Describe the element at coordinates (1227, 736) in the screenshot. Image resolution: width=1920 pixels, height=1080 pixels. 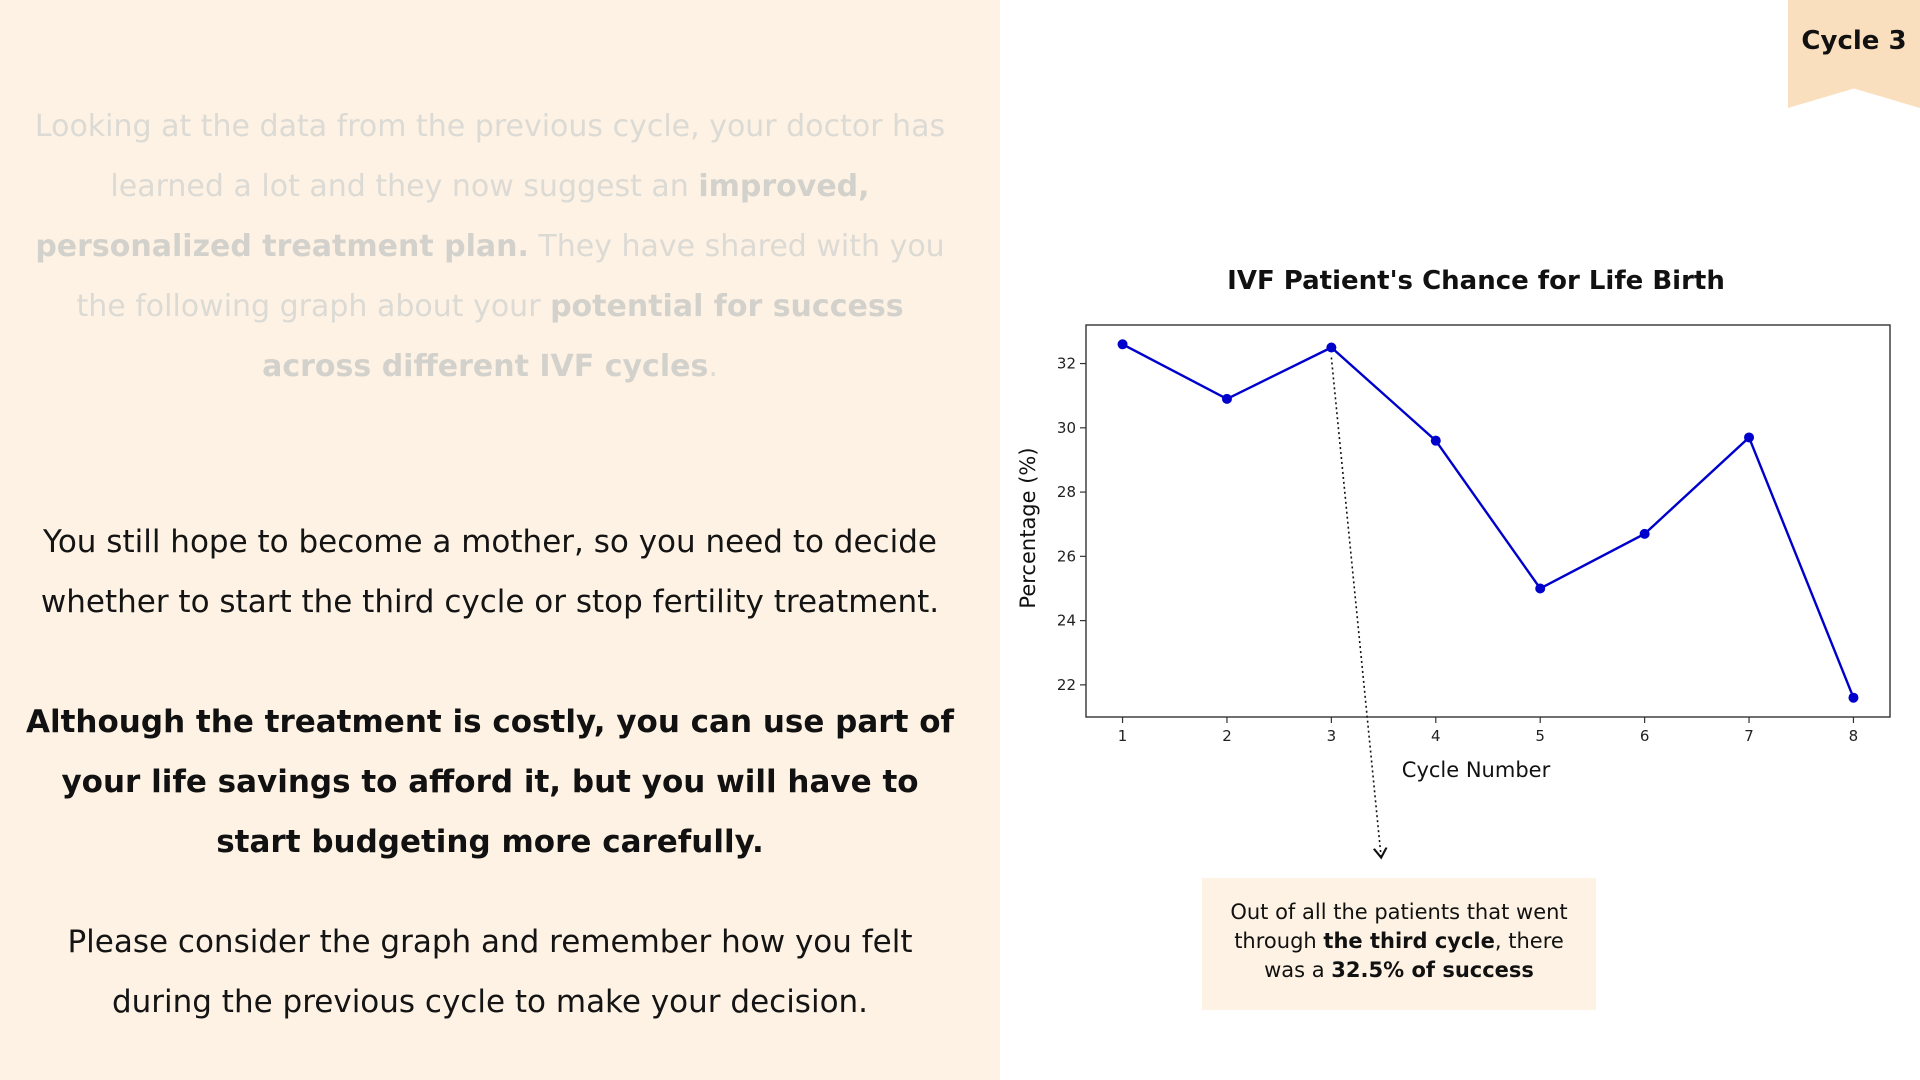
I see `x-tick-label: 2` at that location.